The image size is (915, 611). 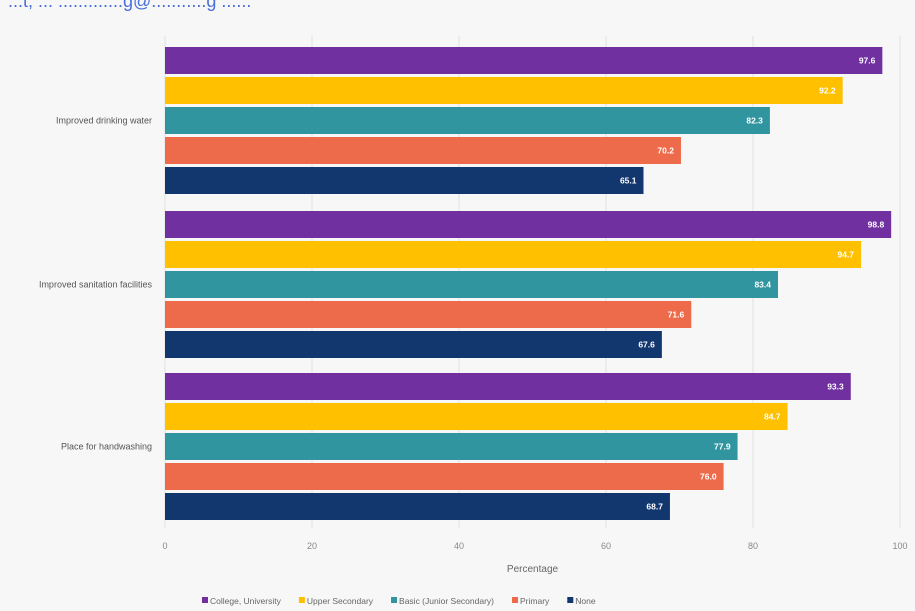 What do you see at coordinates (164, 546) in the screenshot?
I see `x-tick-label: 0` at bounding box center [164, 546].